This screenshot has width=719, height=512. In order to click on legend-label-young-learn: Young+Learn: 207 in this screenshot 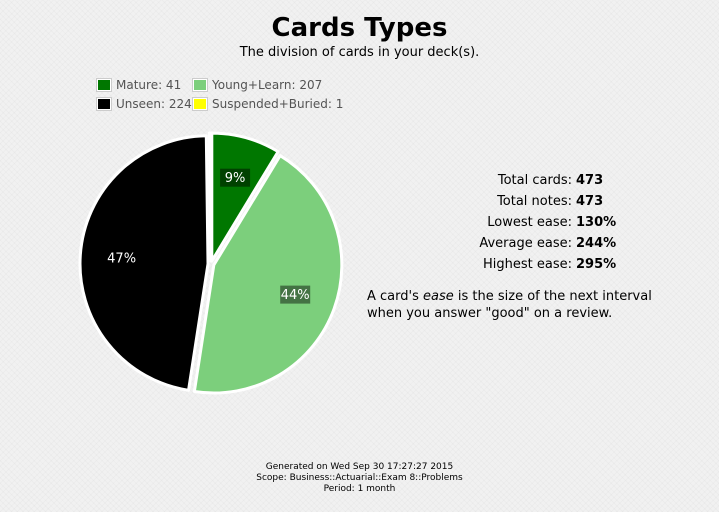, I will do `click(267, 85)`.